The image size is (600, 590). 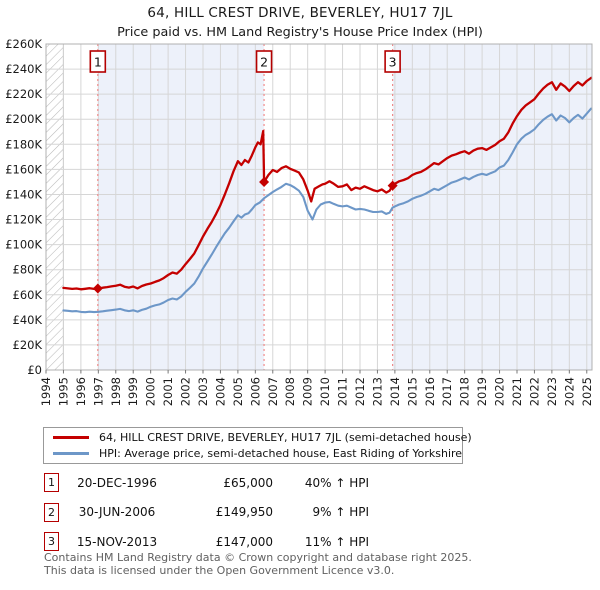 What do you see at coordinates (51, 482) in the screenshot?
I see `sale-number-badge-1: 1` at bounding box center [51, 482].